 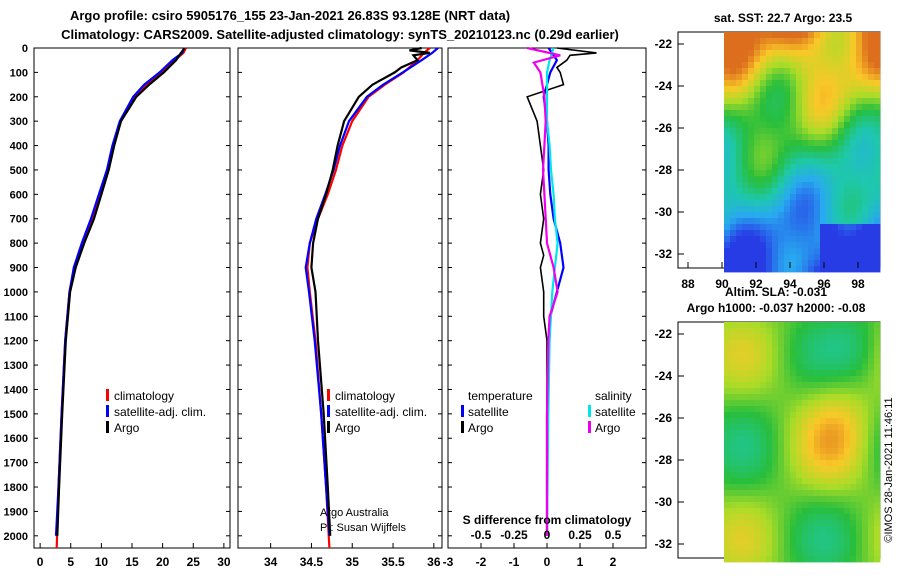 I want to click on depth-tick-label: 600, so click(x=19, y=195).